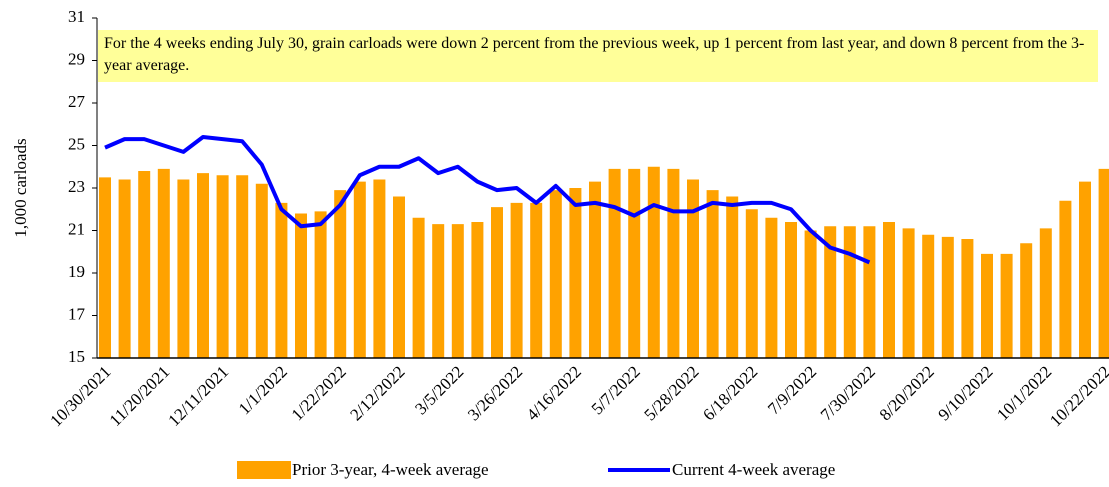 The height and width of the screenshot is (487, 1109). I want to click on legend-swatch, so click(264, 470).